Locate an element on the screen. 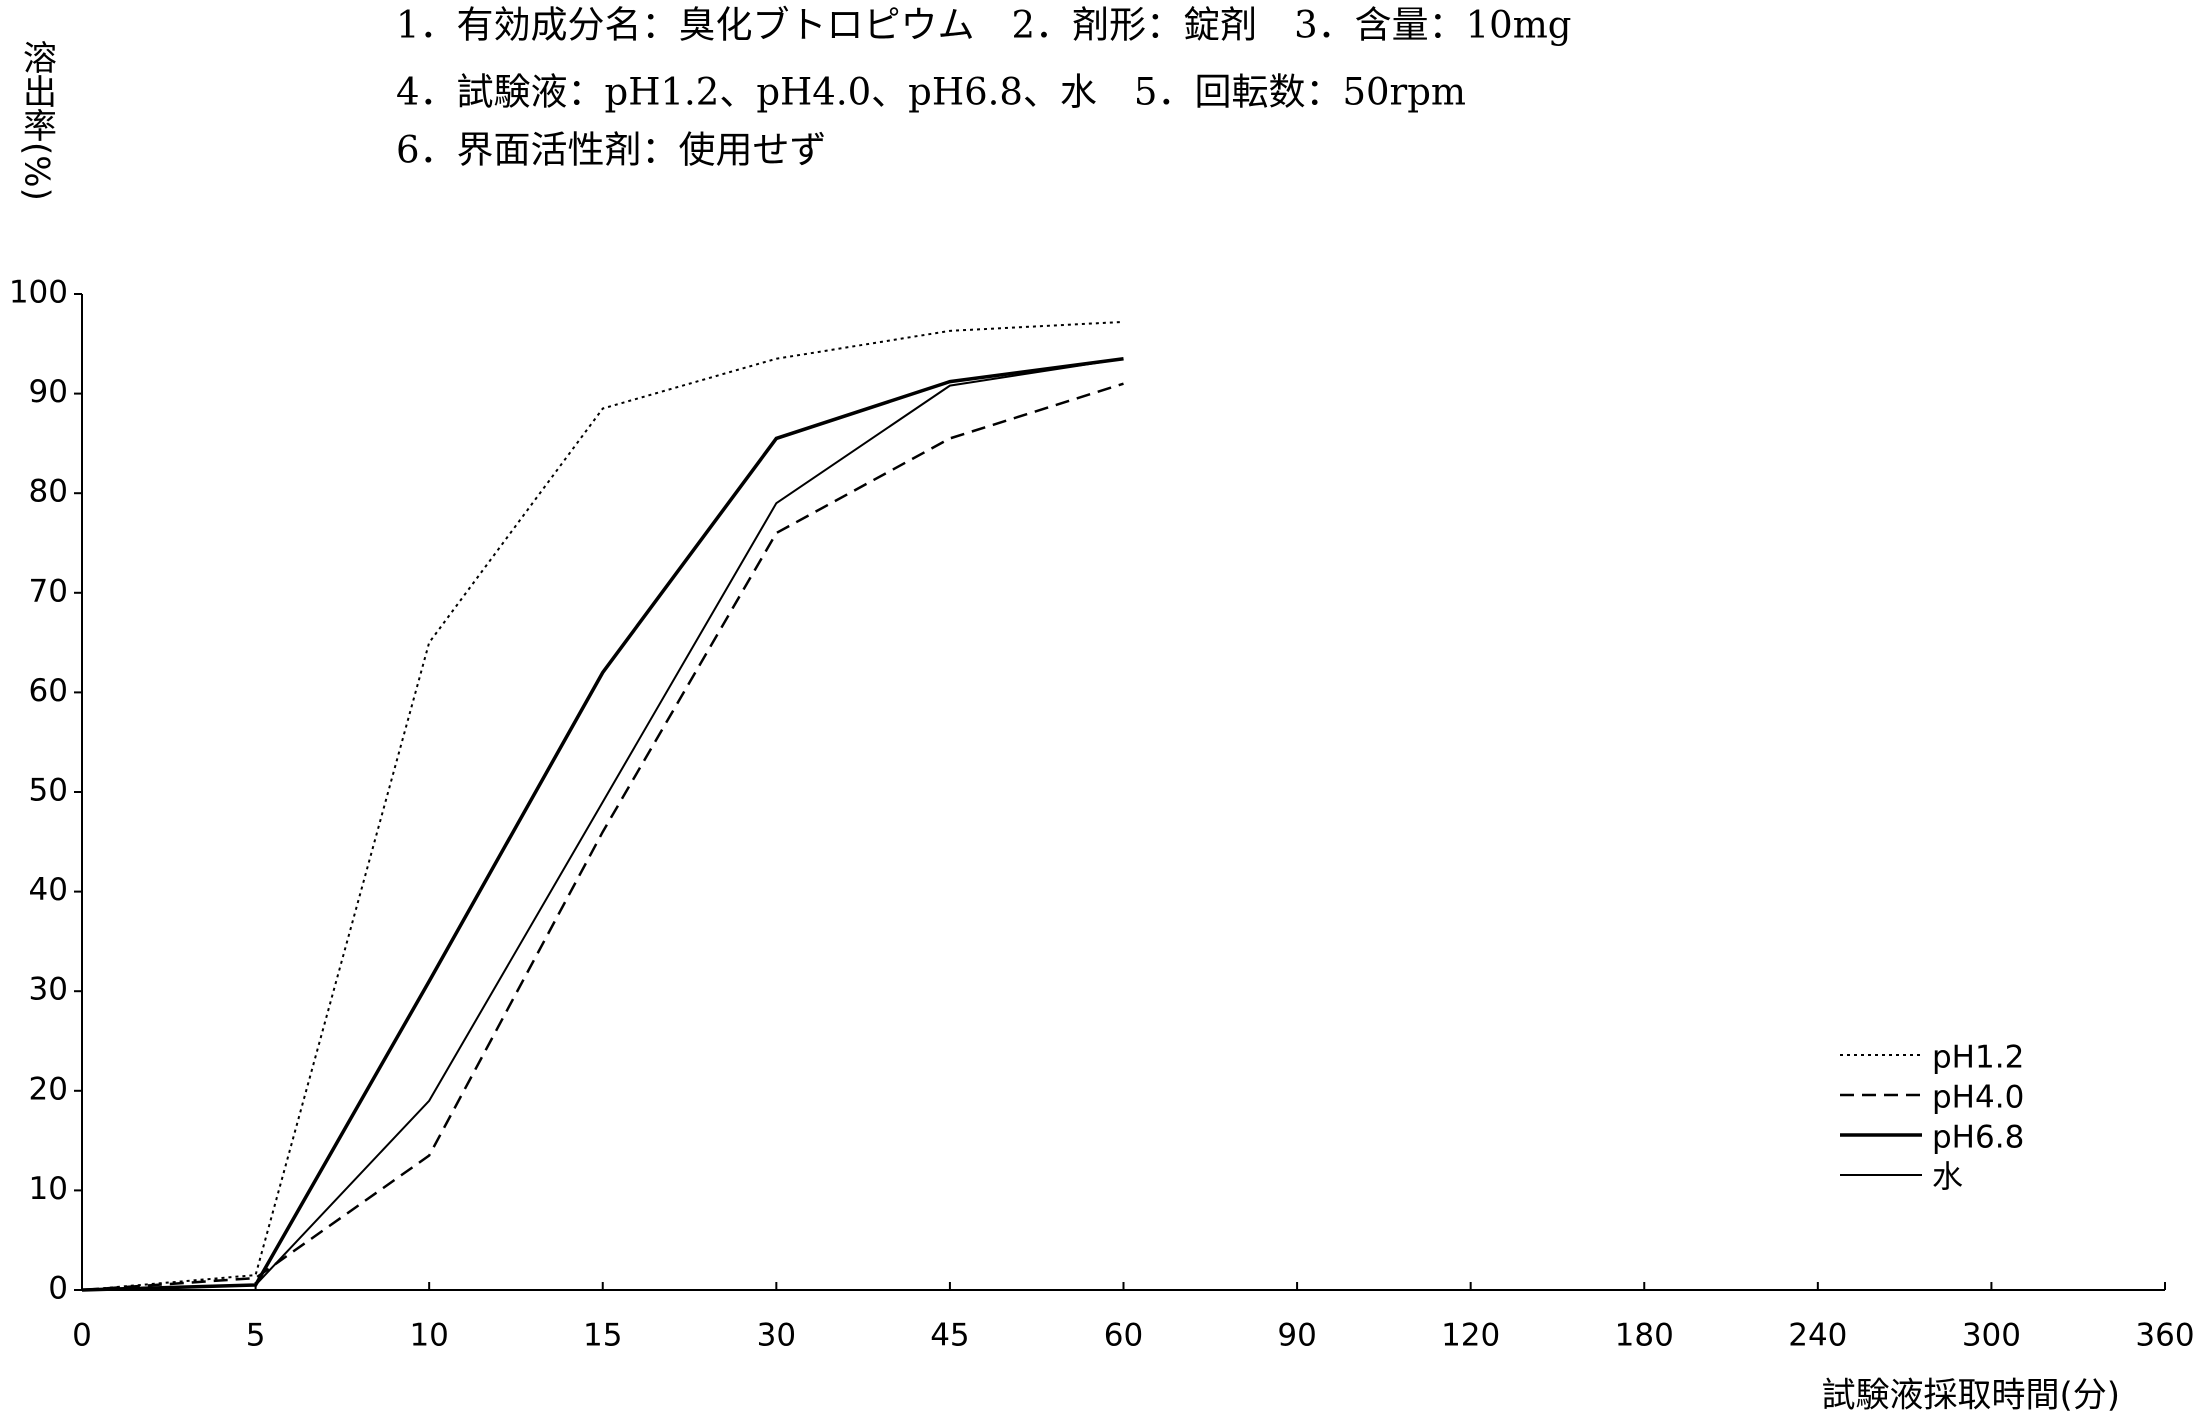 The width and height of the screenshot is (2204, 1417). y-tick-label: 20 is located at coordinates (48, 1089).